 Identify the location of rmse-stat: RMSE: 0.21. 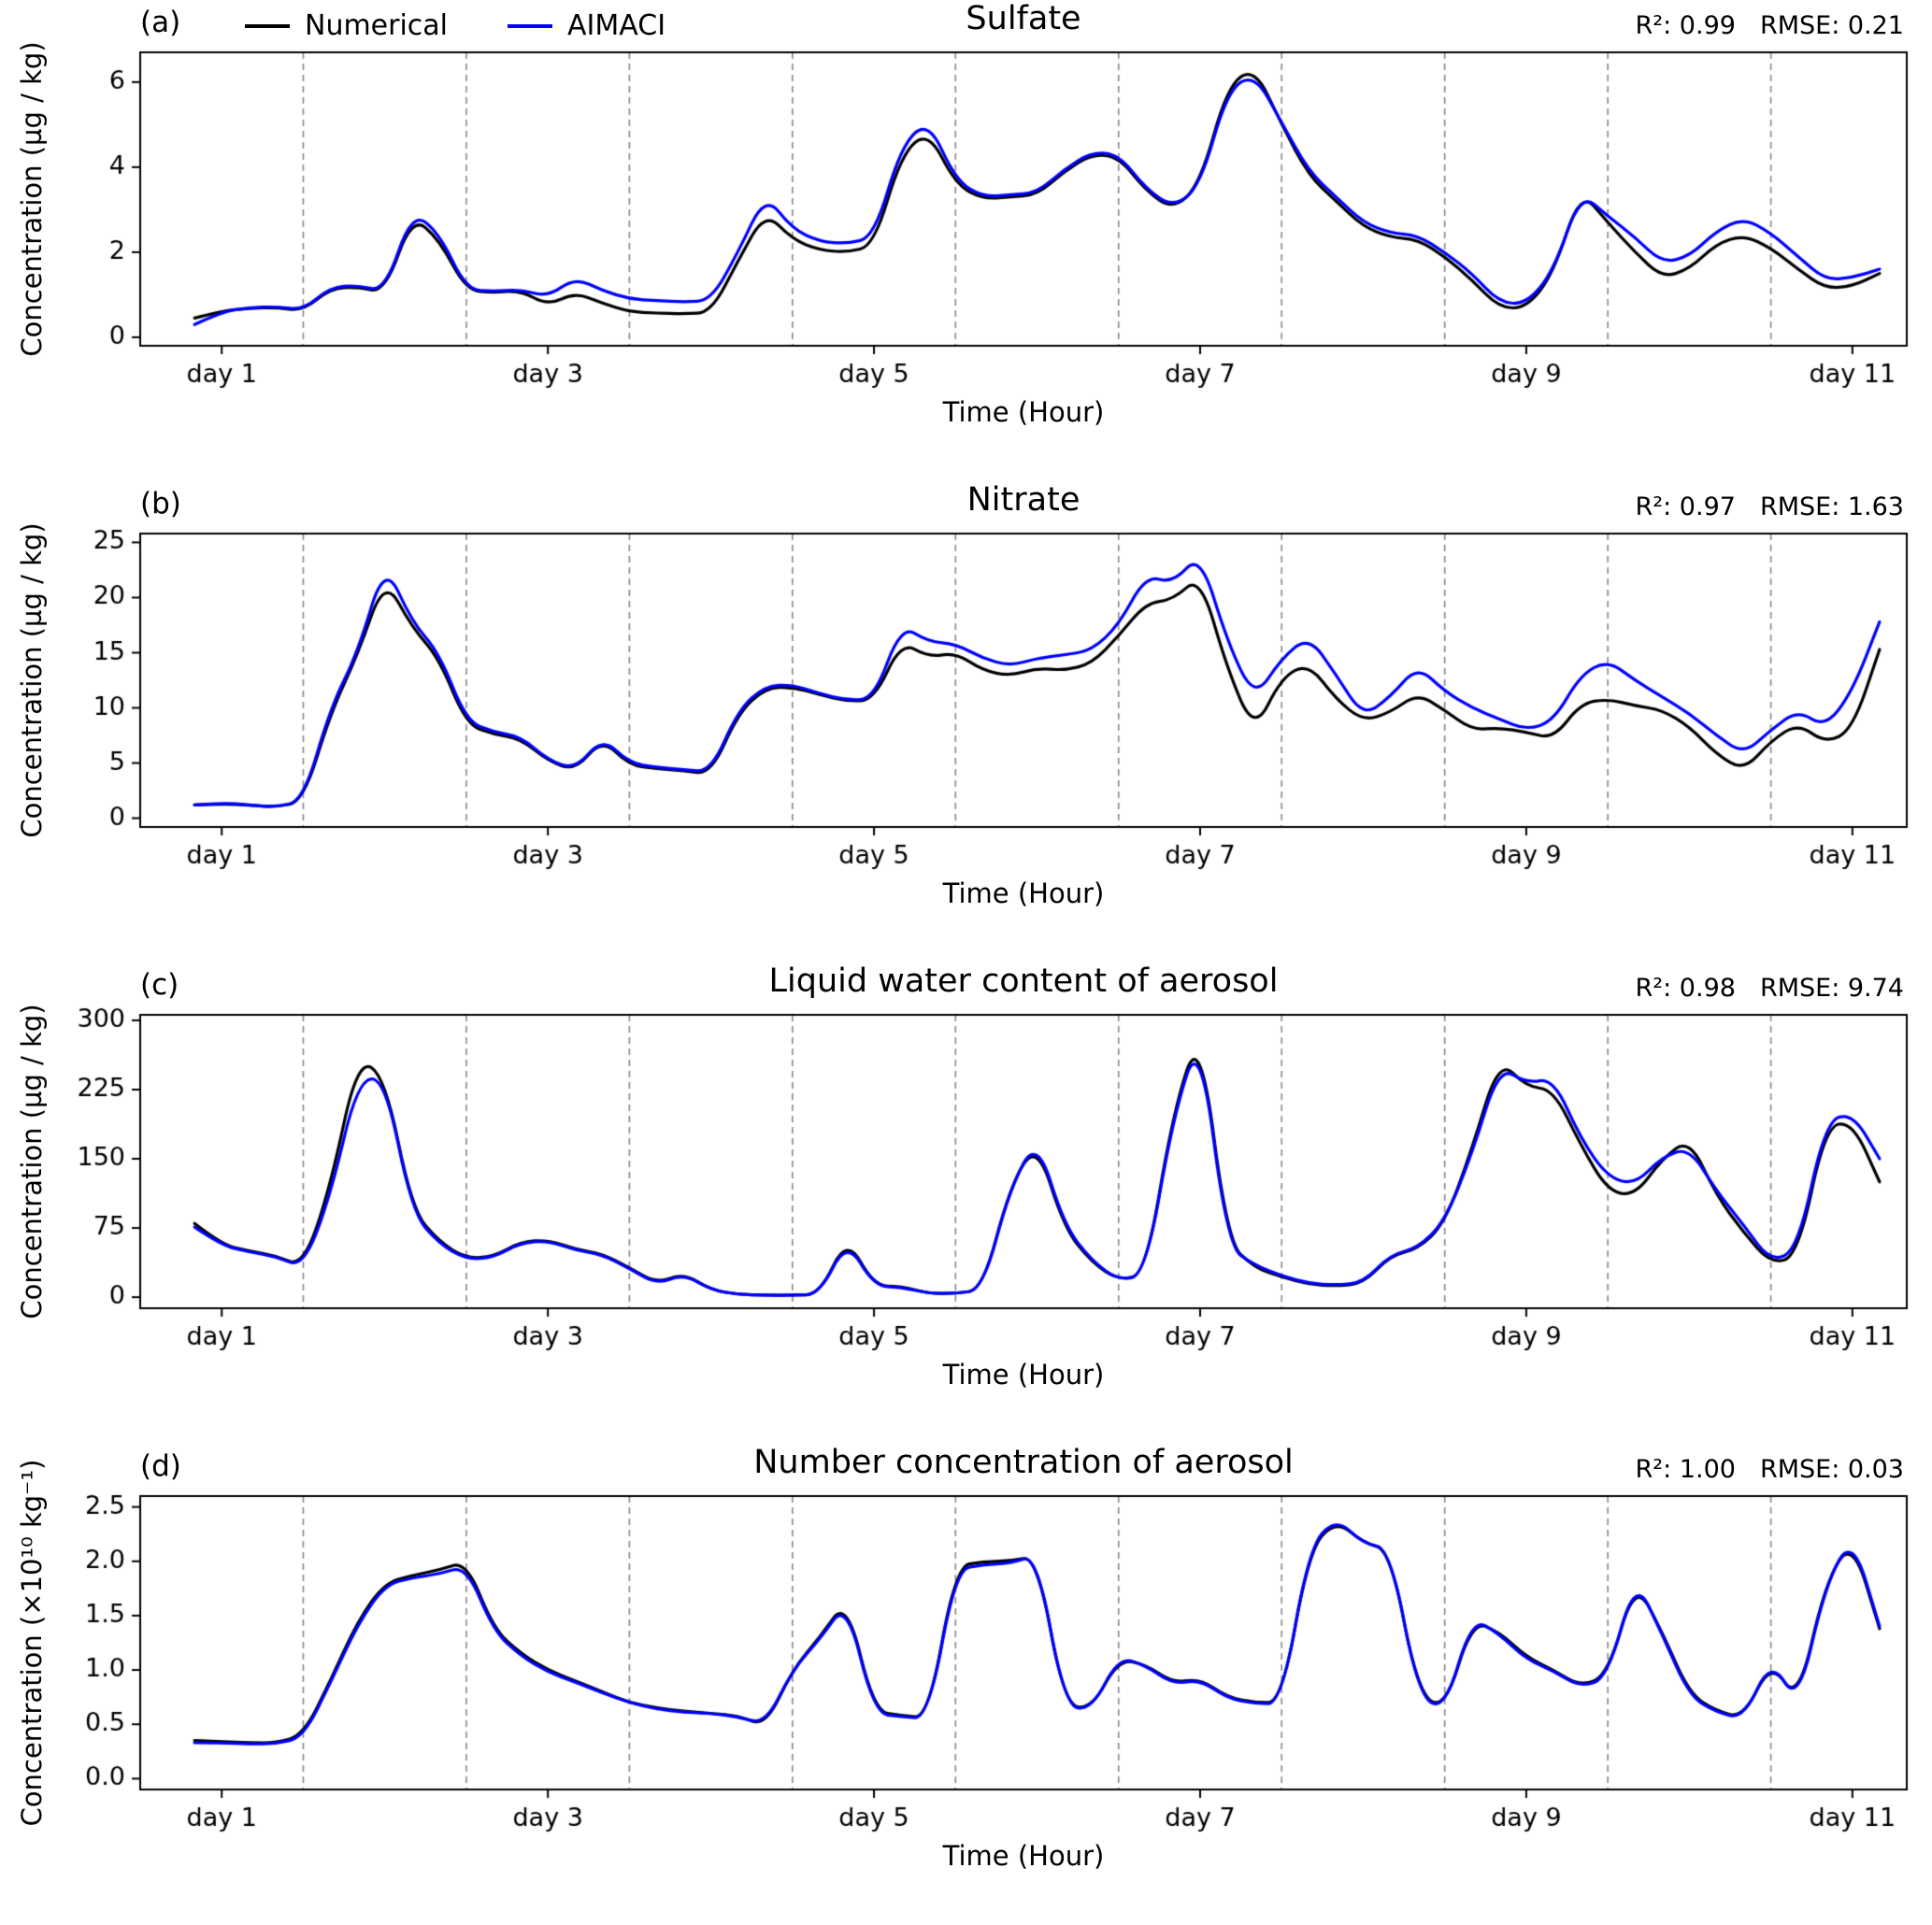
(1831, 25).